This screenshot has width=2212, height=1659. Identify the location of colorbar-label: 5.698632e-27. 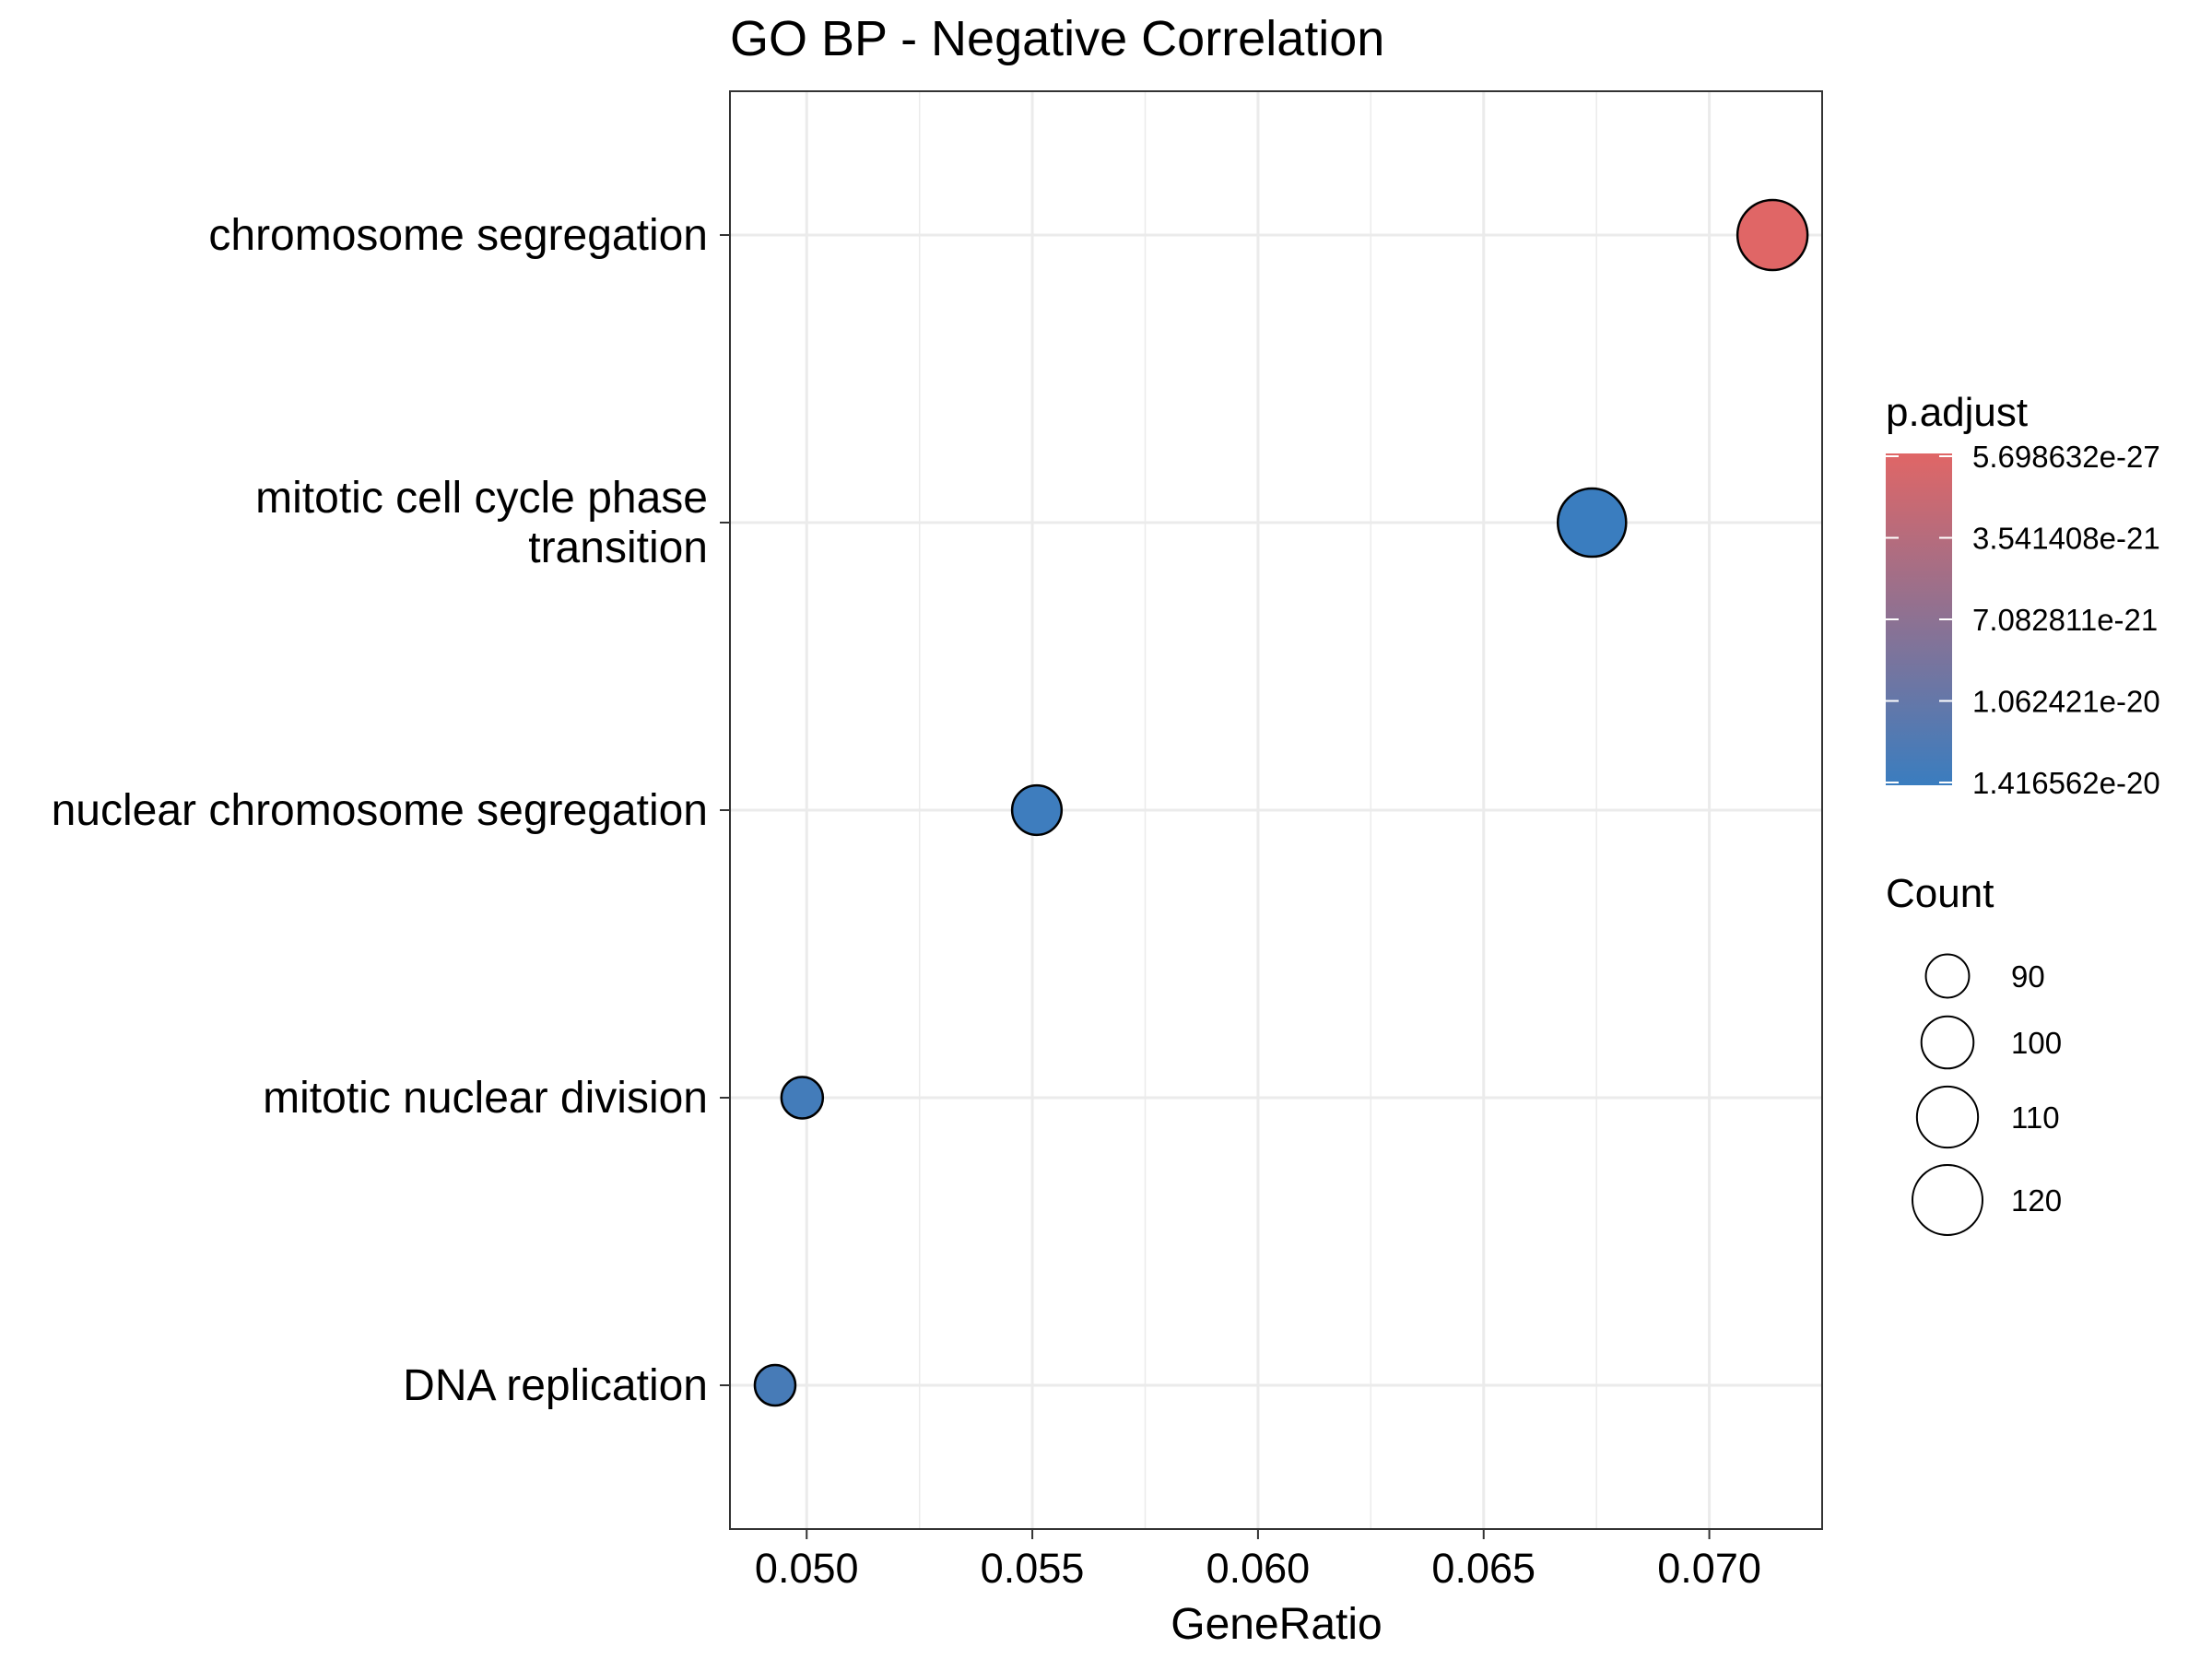
(2066, 457).